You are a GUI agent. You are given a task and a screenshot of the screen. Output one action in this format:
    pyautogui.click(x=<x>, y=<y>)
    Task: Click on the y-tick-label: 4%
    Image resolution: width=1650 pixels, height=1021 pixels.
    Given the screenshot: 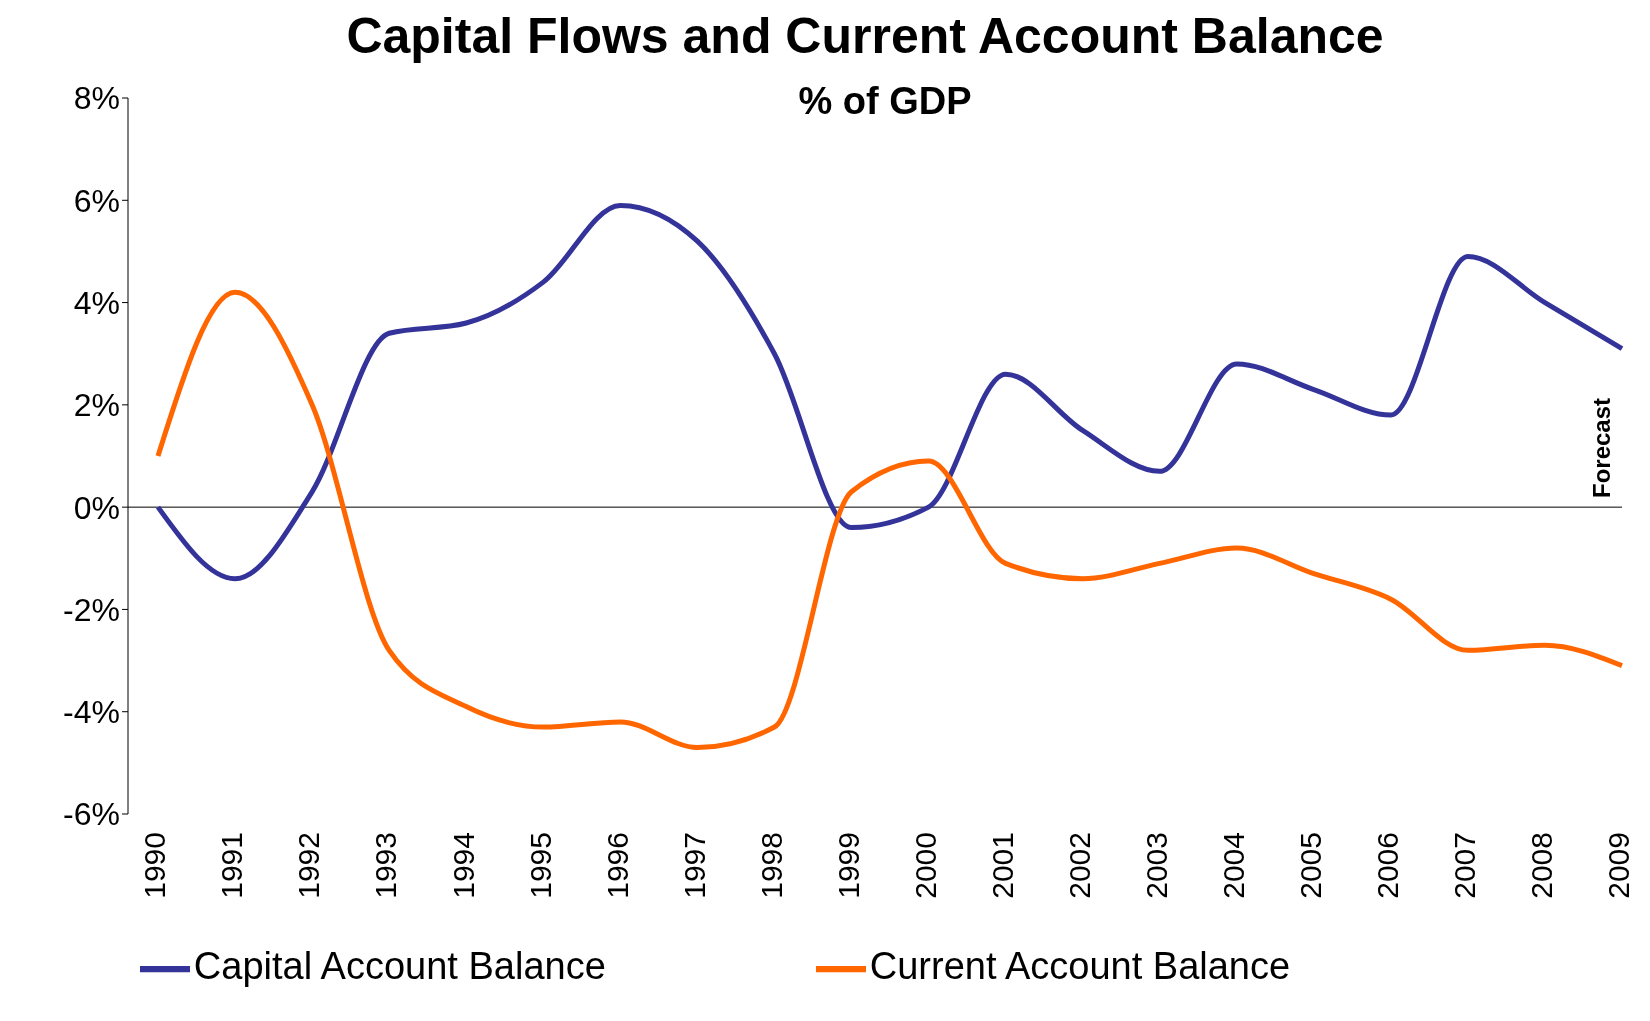 What is the action you would take?
    pyautogui.click(x=96, y=302)
    